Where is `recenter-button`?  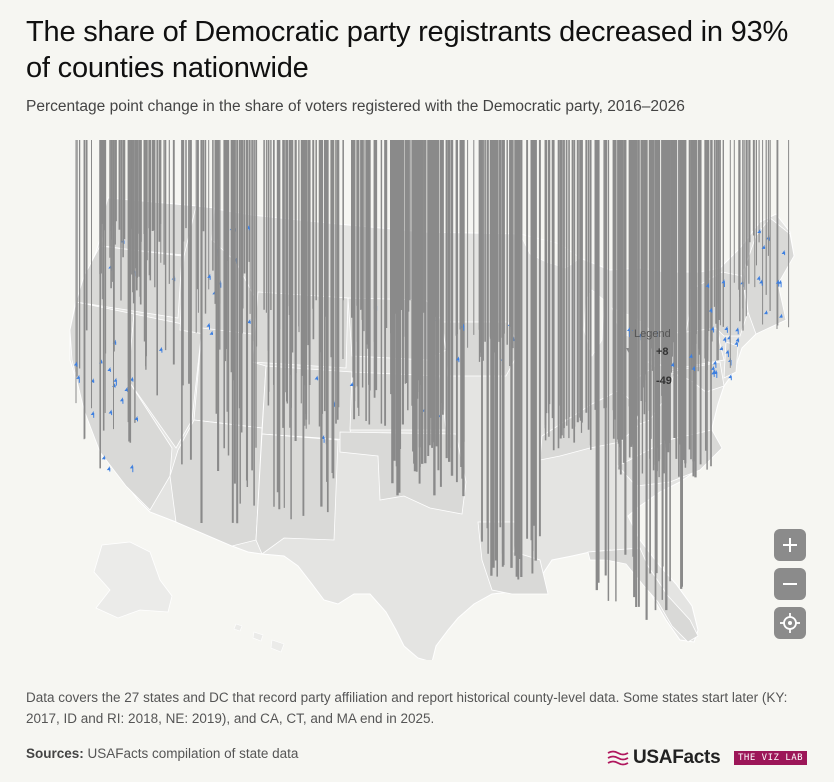 recenter-button is located at coordinates (790, 623).